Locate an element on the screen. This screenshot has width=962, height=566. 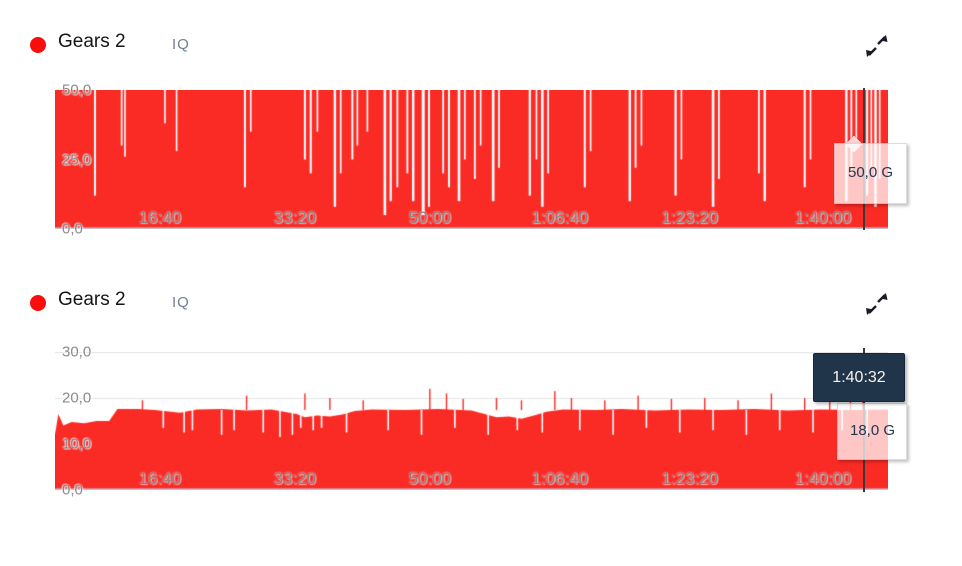
tooltip-value-text: 18,0 G is located at coordinates (873, 430).